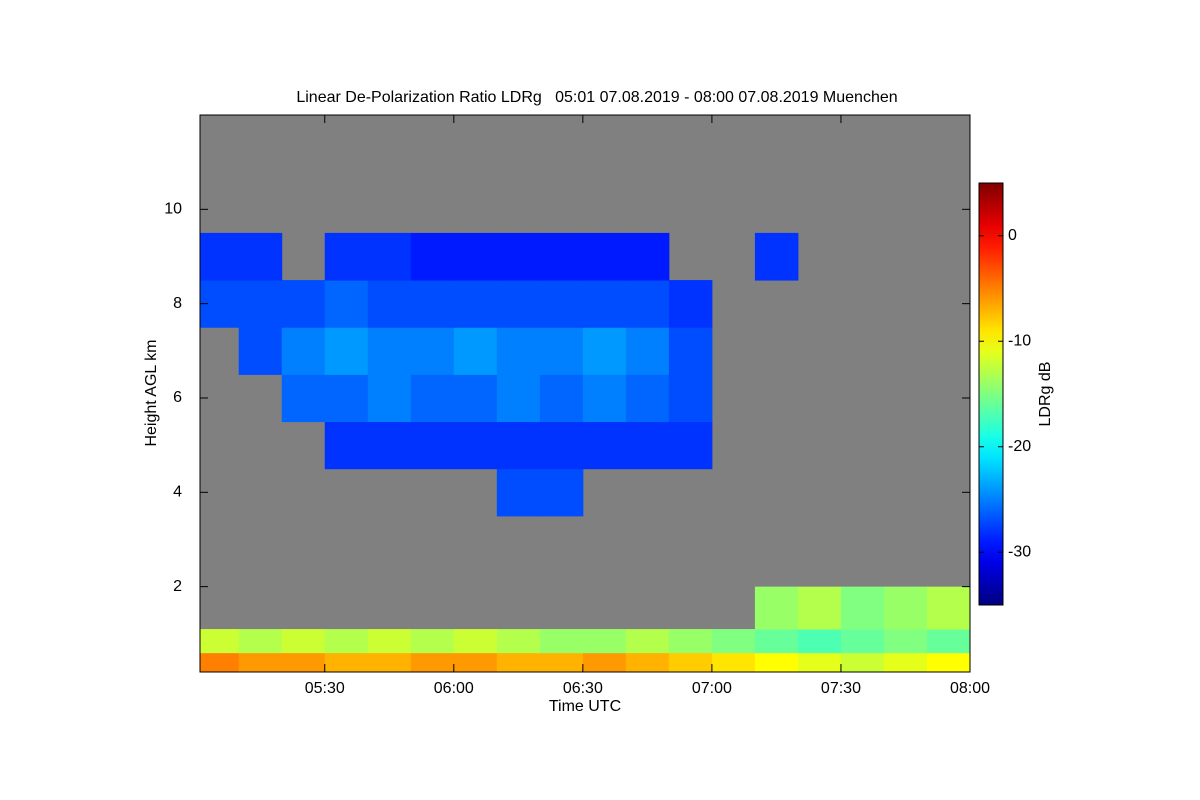 This screenshot has width=1200, height=800. Describe the element at coordinates (1045, 394) in the screenshot. I see `colorbar-label: LDRg dB` at that location.